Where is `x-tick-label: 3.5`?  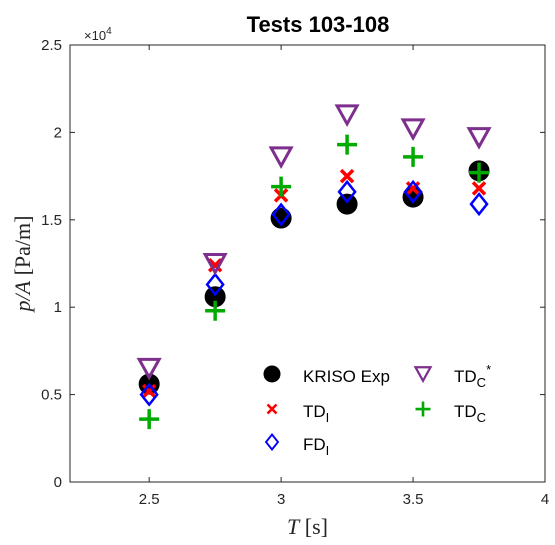 x-tick-label: 3.5 is located at coordinates (413, 499).